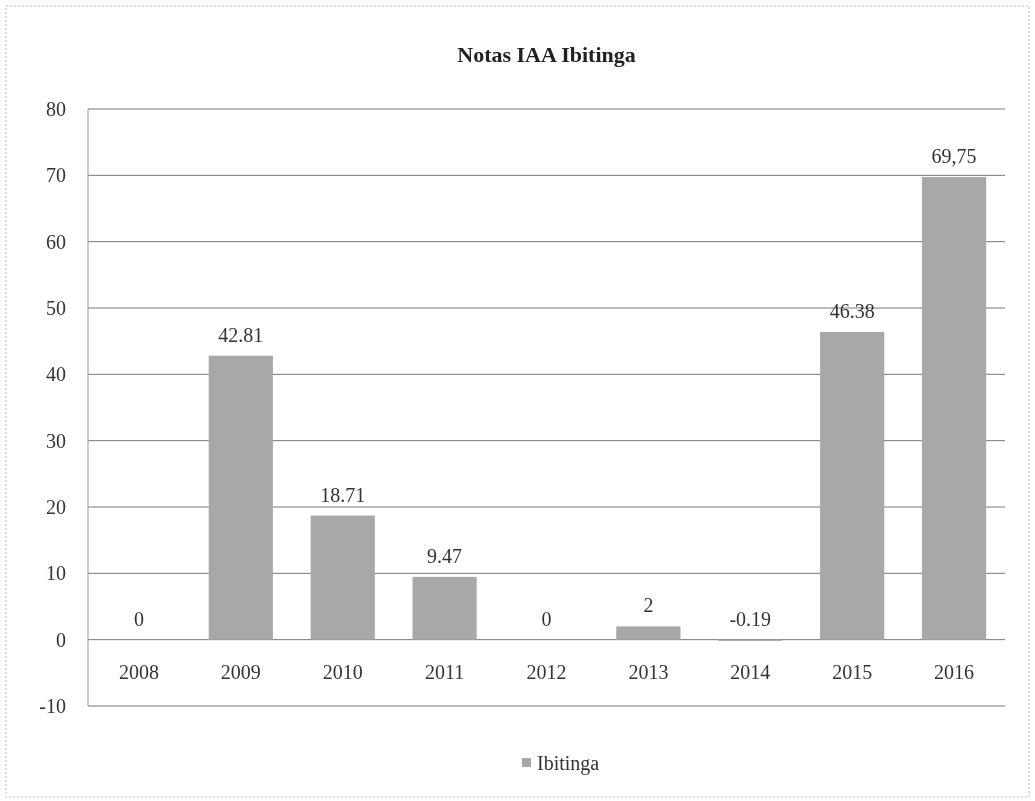 This screenshot has width=1035, height=801. I want to click on data-label: 46.38, so click(852, 311).